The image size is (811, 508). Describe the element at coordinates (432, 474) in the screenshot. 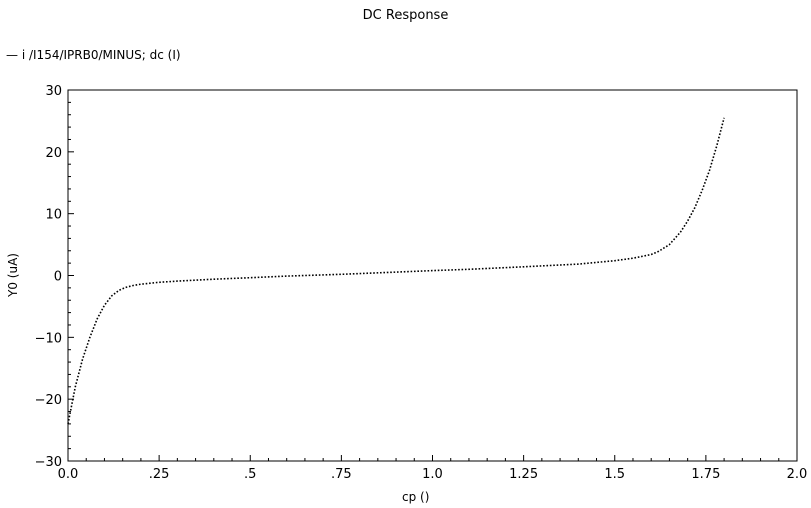

I see `x-tick-label: 1.0` at that location.